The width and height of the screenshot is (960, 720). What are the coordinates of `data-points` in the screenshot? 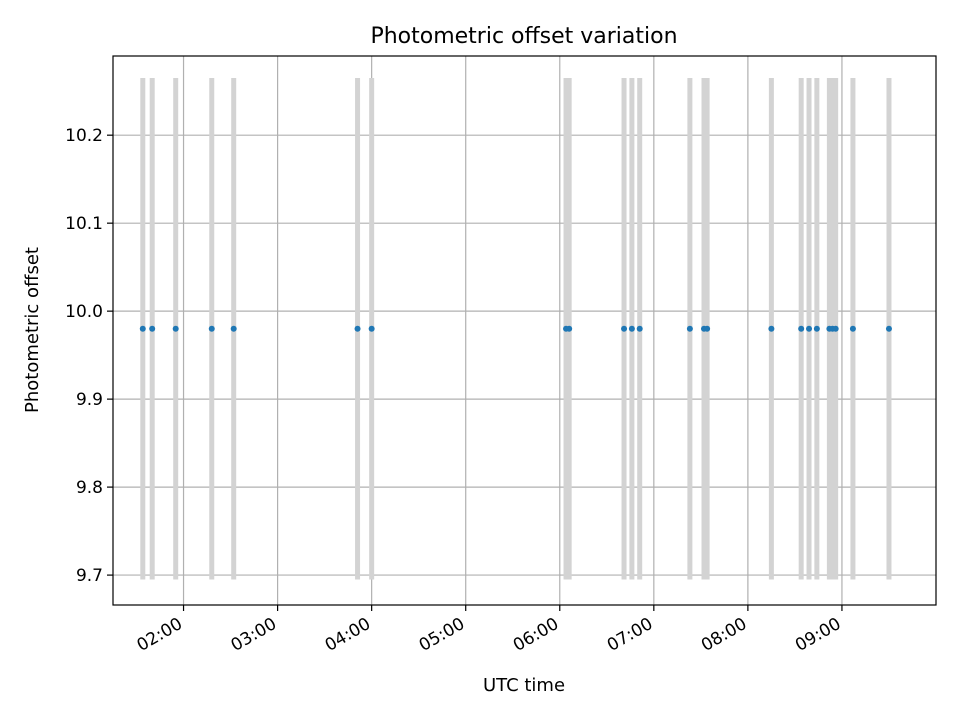 It's located at (515, 328).